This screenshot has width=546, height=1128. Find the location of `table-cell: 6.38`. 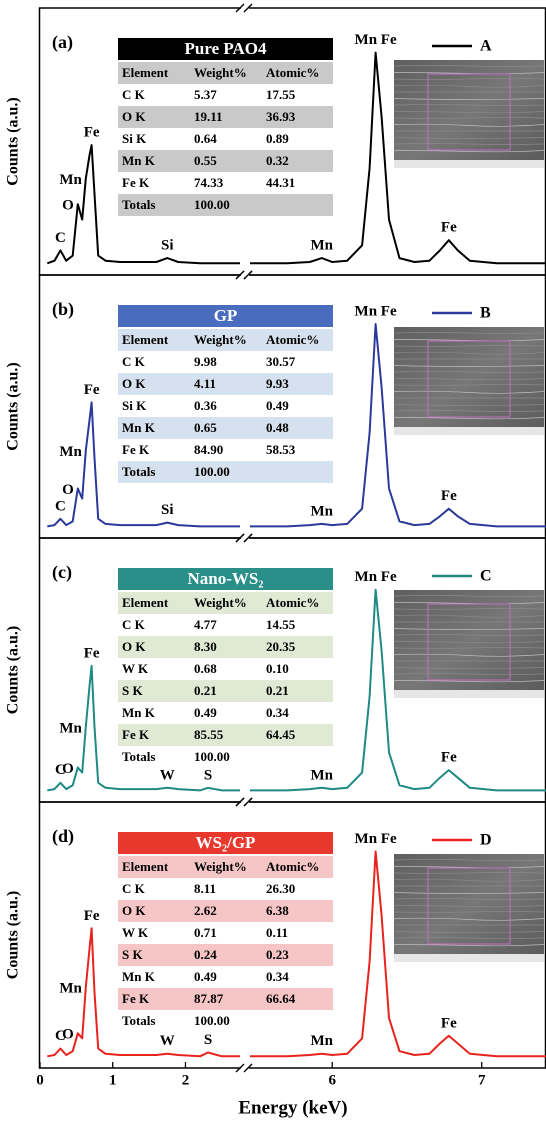

table-cell: 6.38 is located at coordinates (277, 910).